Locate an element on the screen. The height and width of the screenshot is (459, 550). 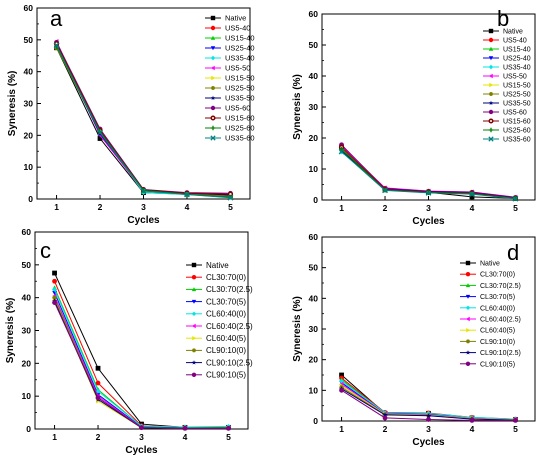
series-CL60:40(5) is located at coordinates (141, 363).